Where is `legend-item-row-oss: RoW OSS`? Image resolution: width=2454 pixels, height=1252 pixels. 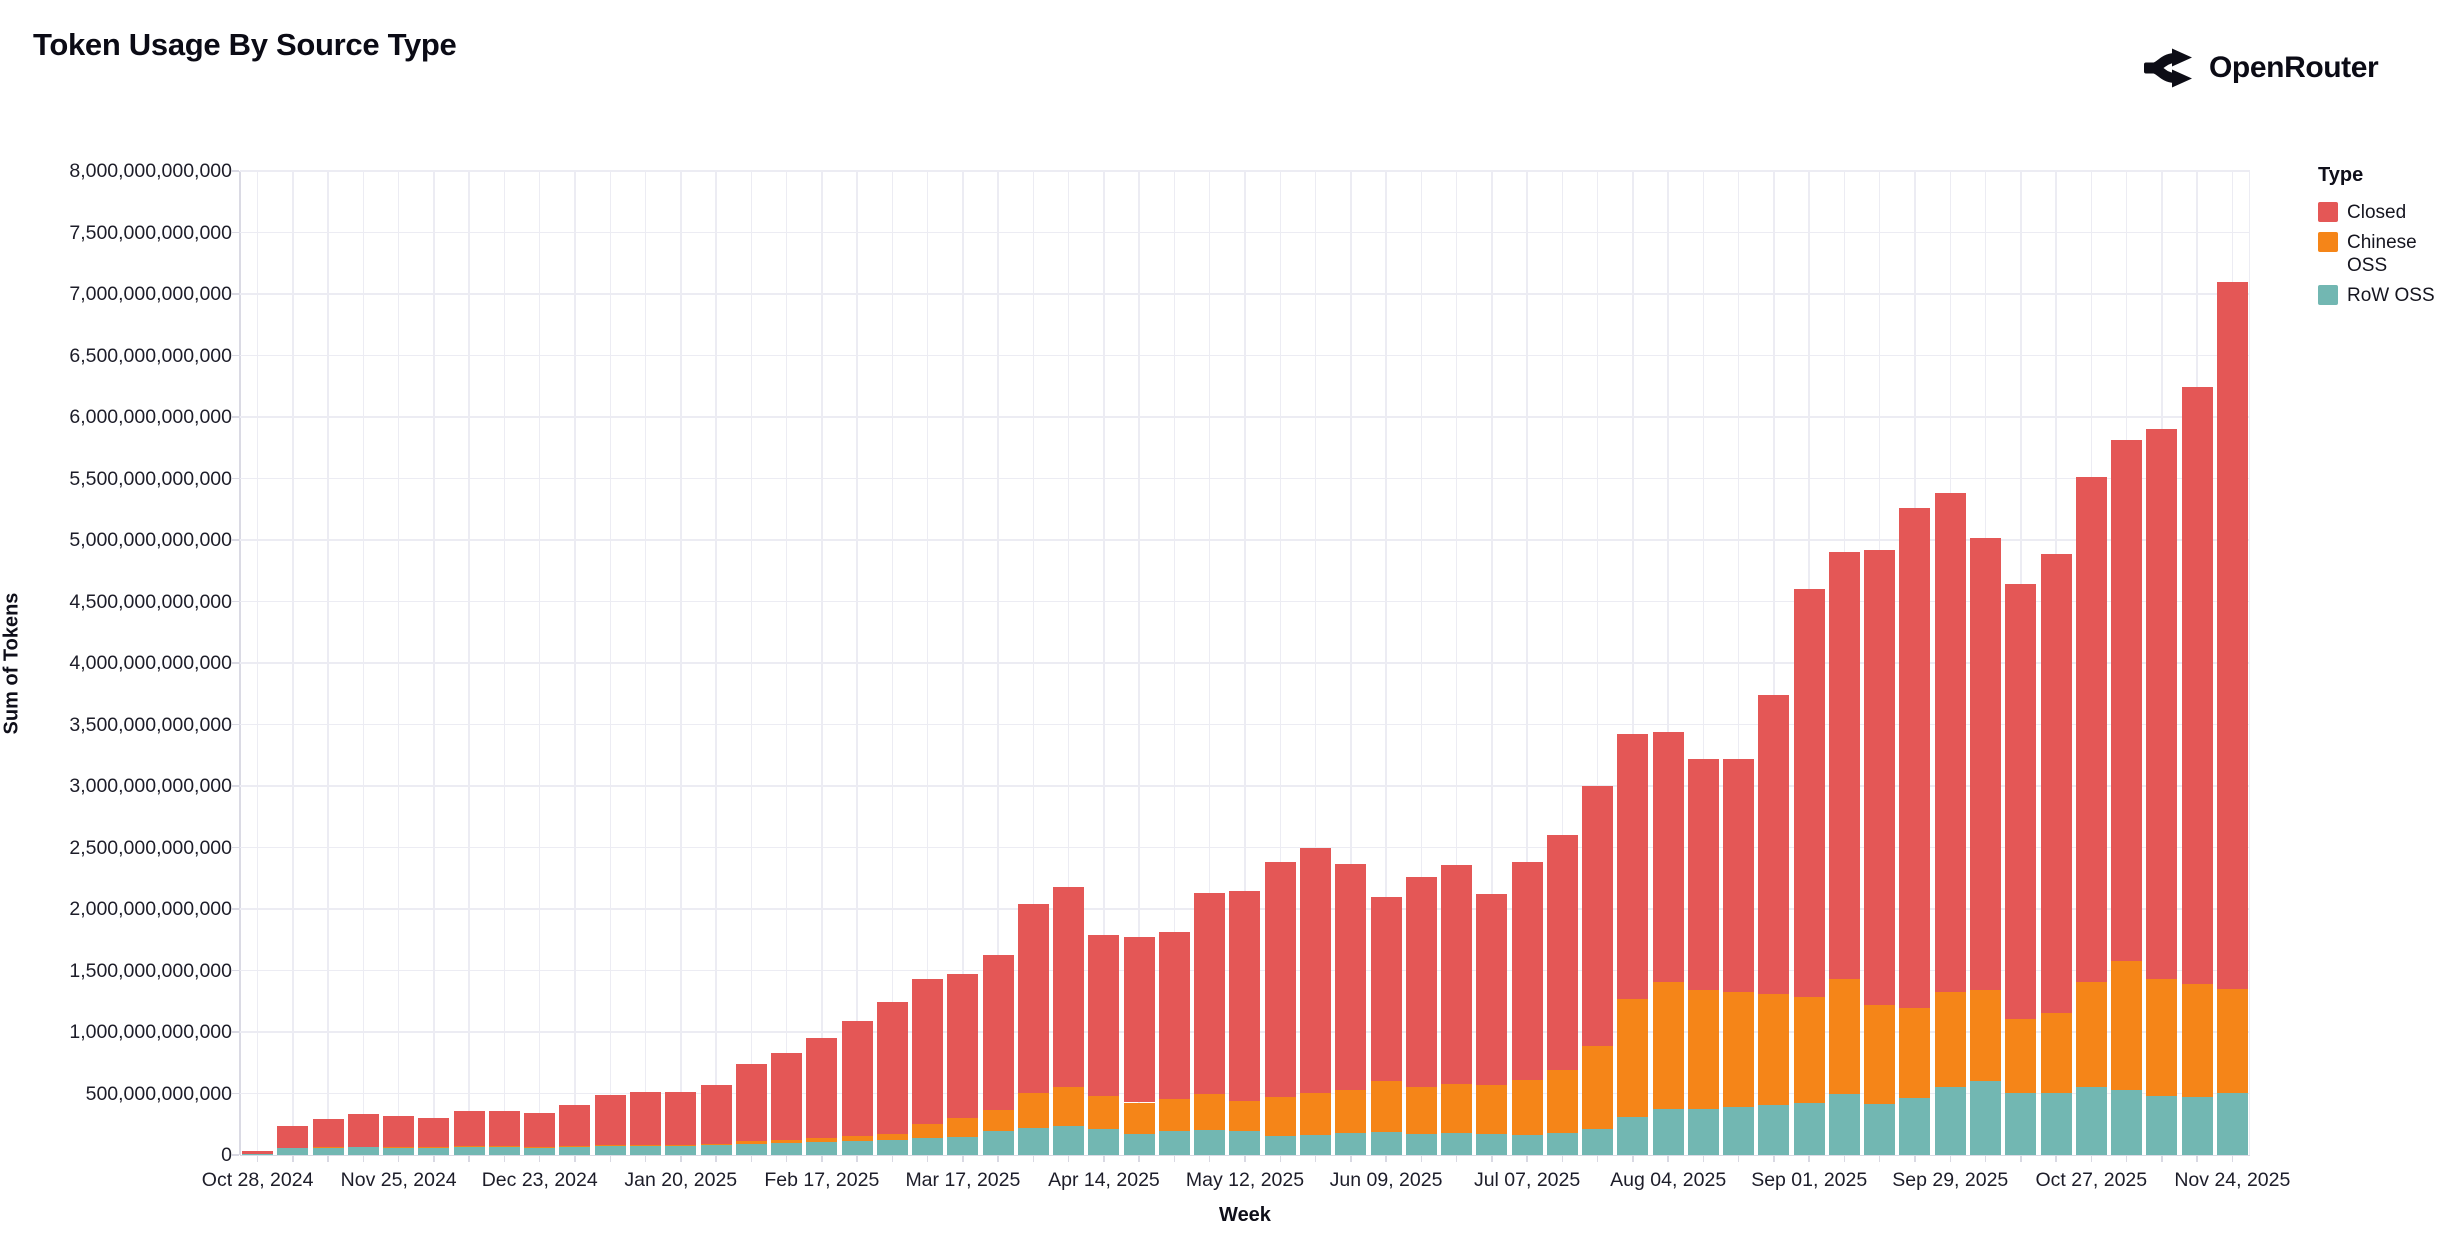
legend-item-row-oss: RoW OSS is located at coordinates (2386, 295).